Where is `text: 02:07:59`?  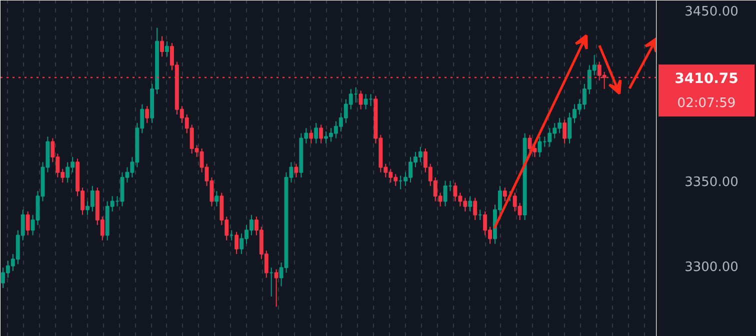 text: 02:07:59 is located at coordinates (706, 103).